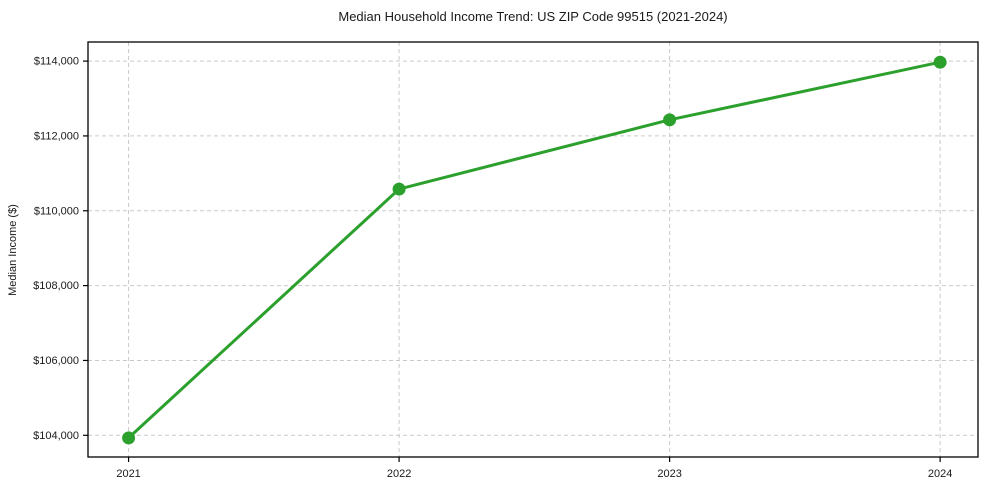 The image size is (989, 490). What do you see at coordinates (56, 211) in the screenshot?
I see `y-tick-label: $110,000` at bounding box center [56, 211].